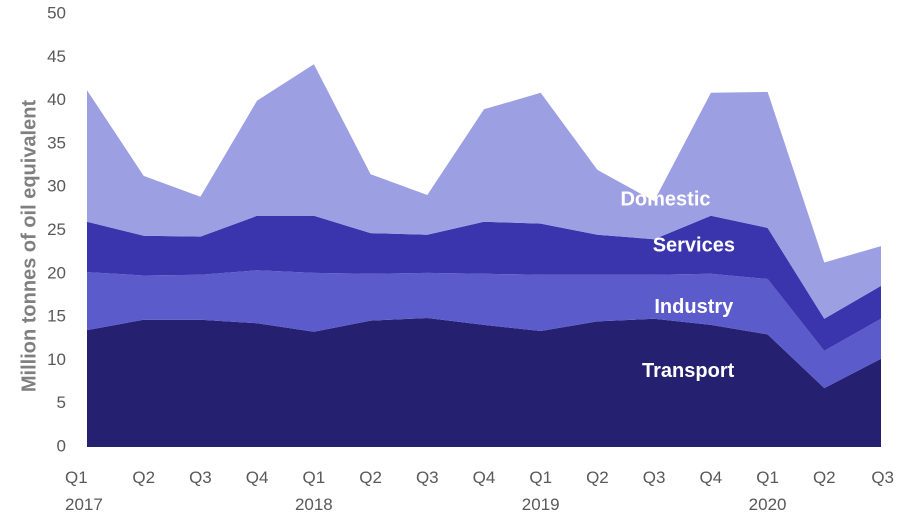 Image resolution: width=897 pixels, height=518 pixels. What do you see at coordinates (56, 359) in the screenshot?
I see `y-tick-label: 10` at bounding box center [56, 359].